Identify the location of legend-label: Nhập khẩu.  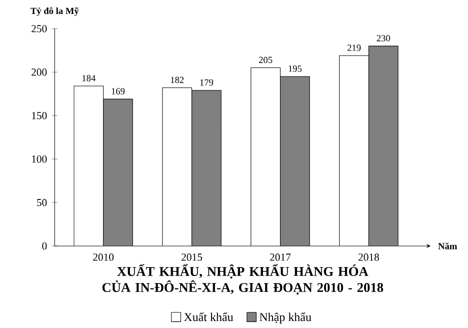
(286, 318).